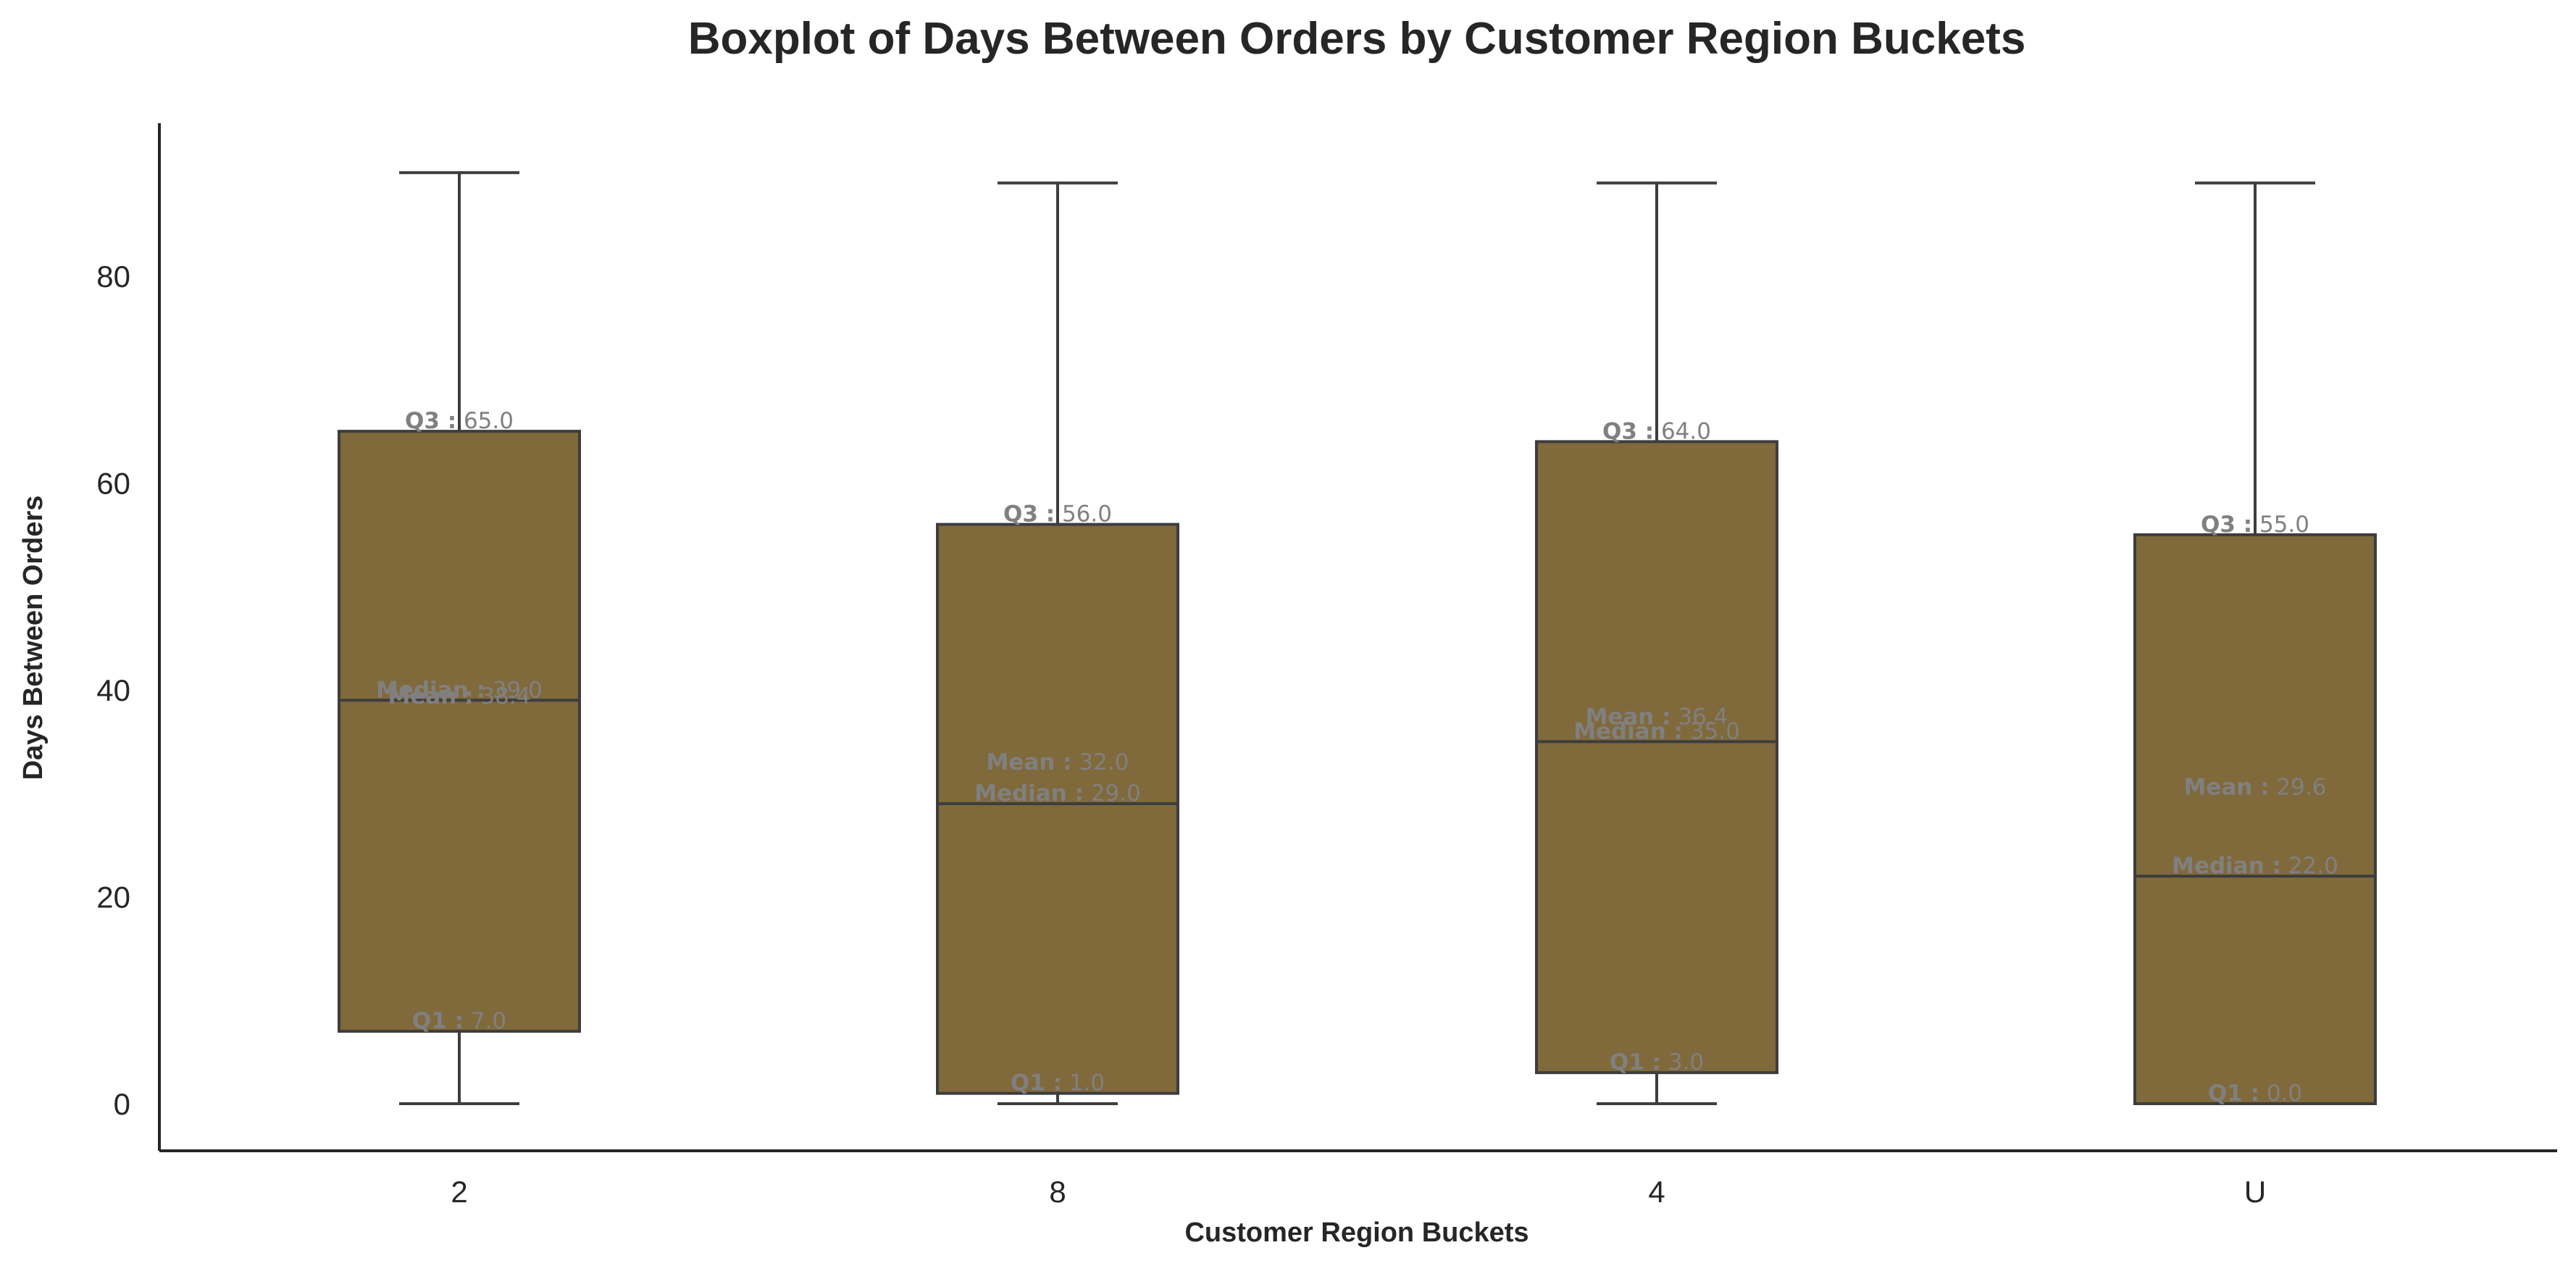  What do you see at coordinates (2255, 866) in the screenshot?
I see `median-label: Median : 22.0` at bounding box center [2255, 866].